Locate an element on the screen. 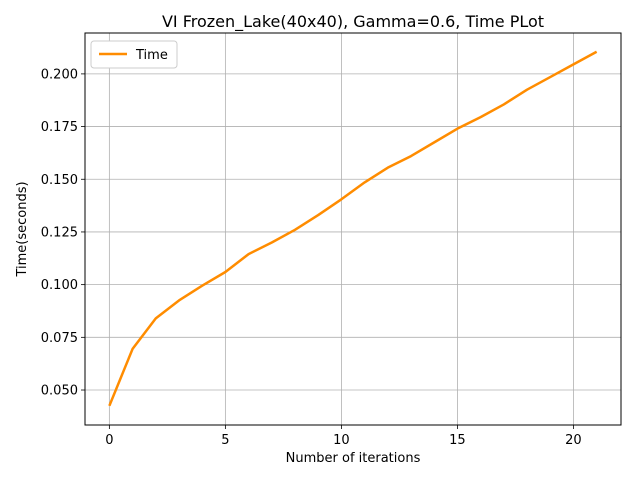  y-tick-label: 0.200 is located at coordinates (59, 74).